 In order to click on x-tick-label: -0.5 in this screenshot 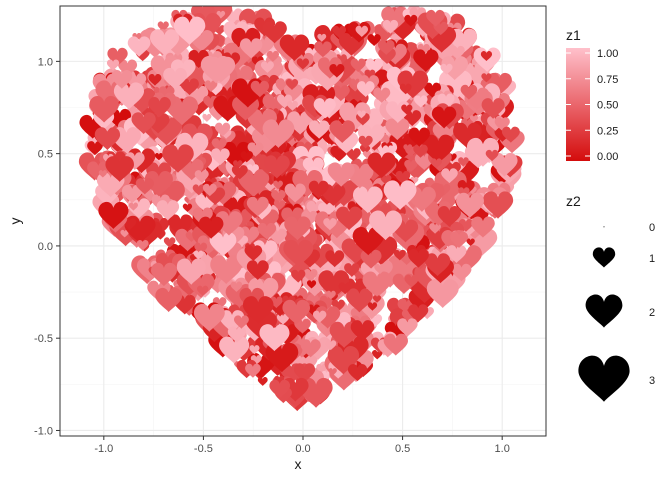, I will do `click(203, 449)`.